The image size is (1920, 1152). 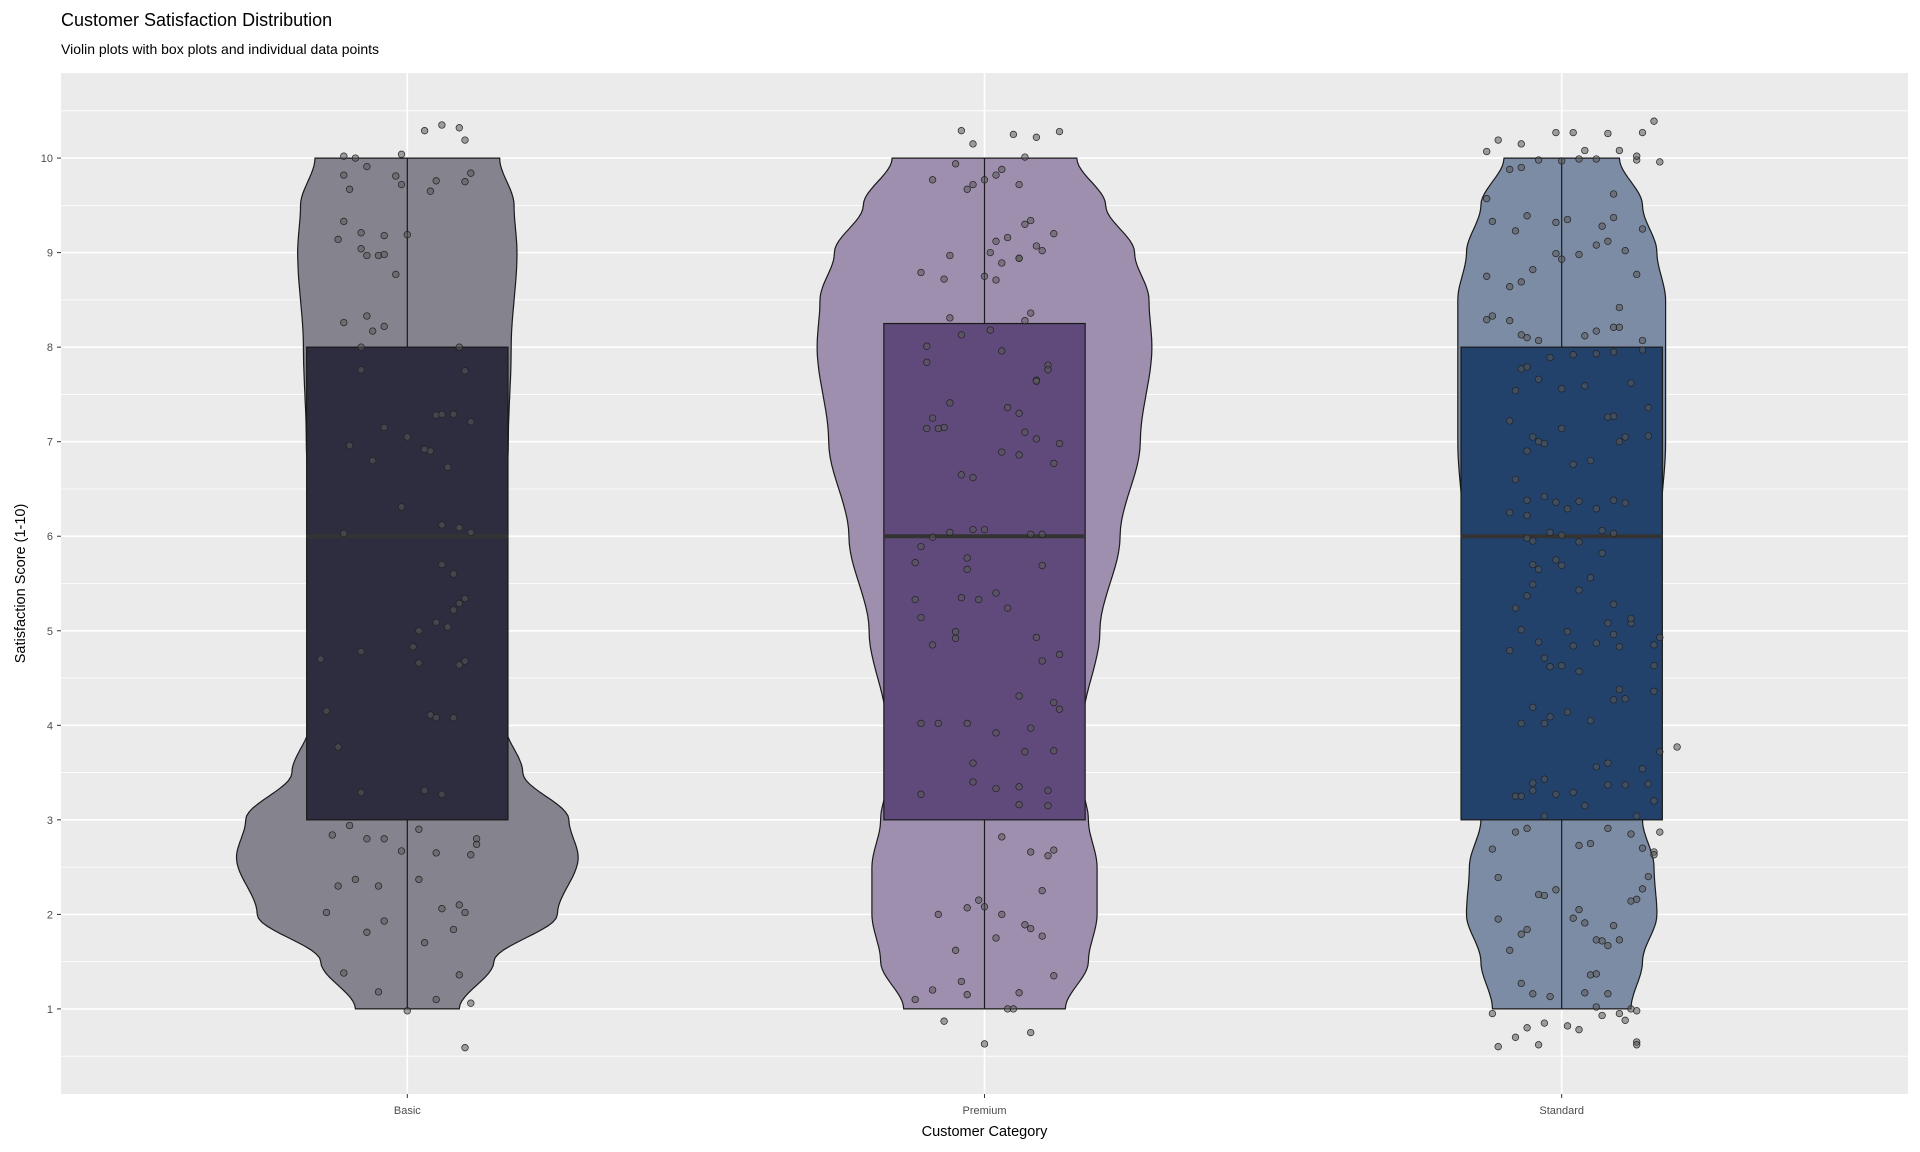 I want to click on x-tick-label: Standard, so click(x=1561, y=1111).